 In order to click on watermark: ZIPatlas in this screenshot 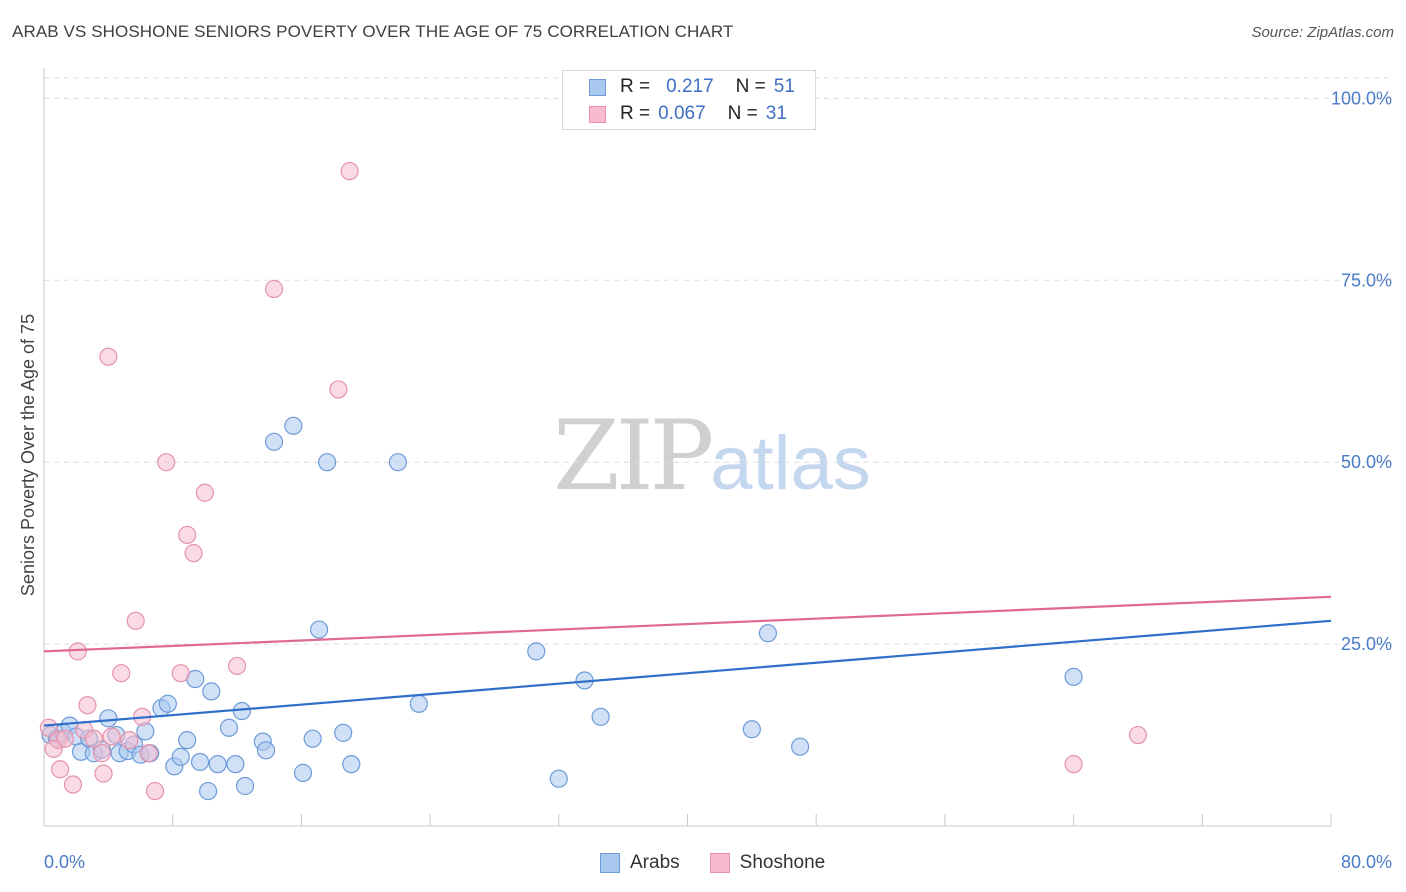, I will do `click(712, 456)`.